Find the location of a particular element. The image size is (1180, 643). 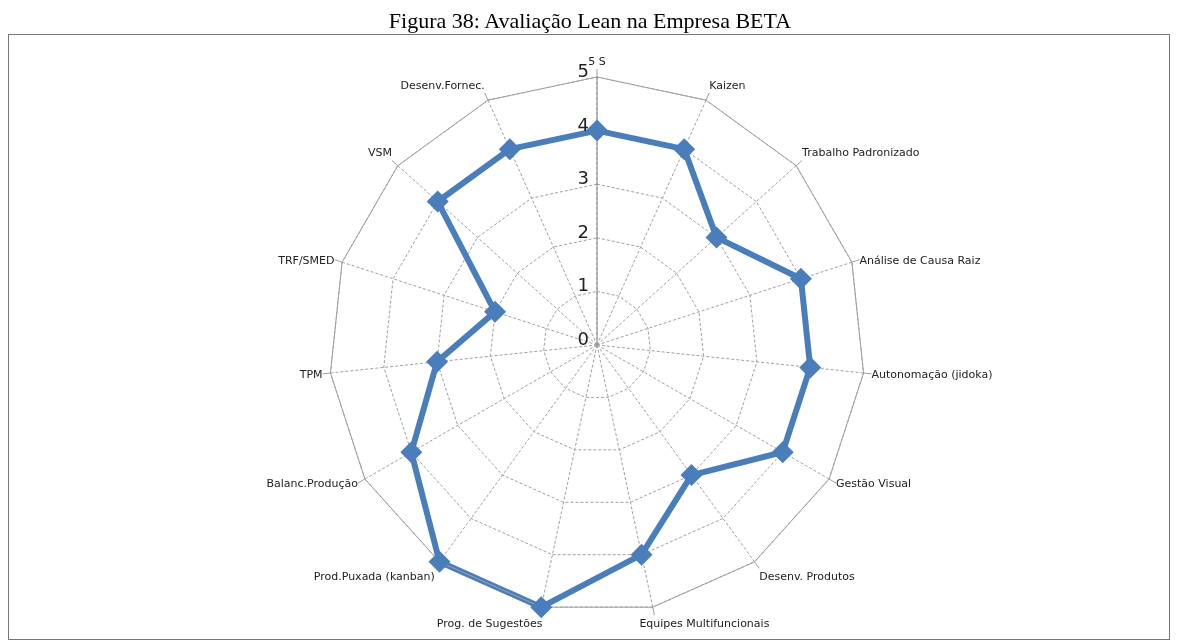

spoke-label: Equipes Multifuncionais is located at coordinates (704, 623).